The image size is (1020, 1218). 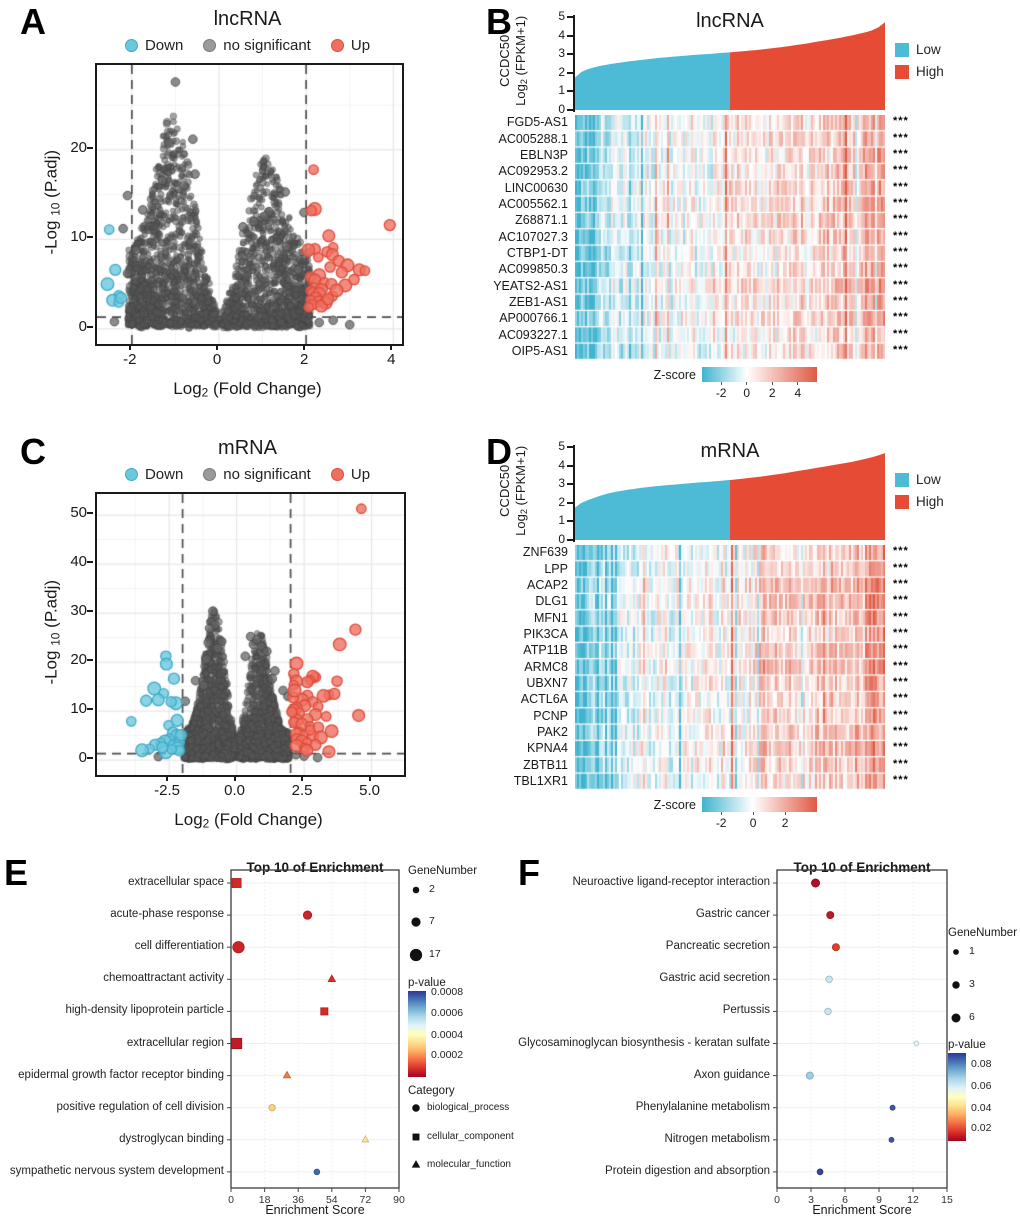 What do you see at coordinates (144, 1010) in the screenshot?
I see `term-label: high-density lipoprotein particle` at bounding box center [144, 1010].